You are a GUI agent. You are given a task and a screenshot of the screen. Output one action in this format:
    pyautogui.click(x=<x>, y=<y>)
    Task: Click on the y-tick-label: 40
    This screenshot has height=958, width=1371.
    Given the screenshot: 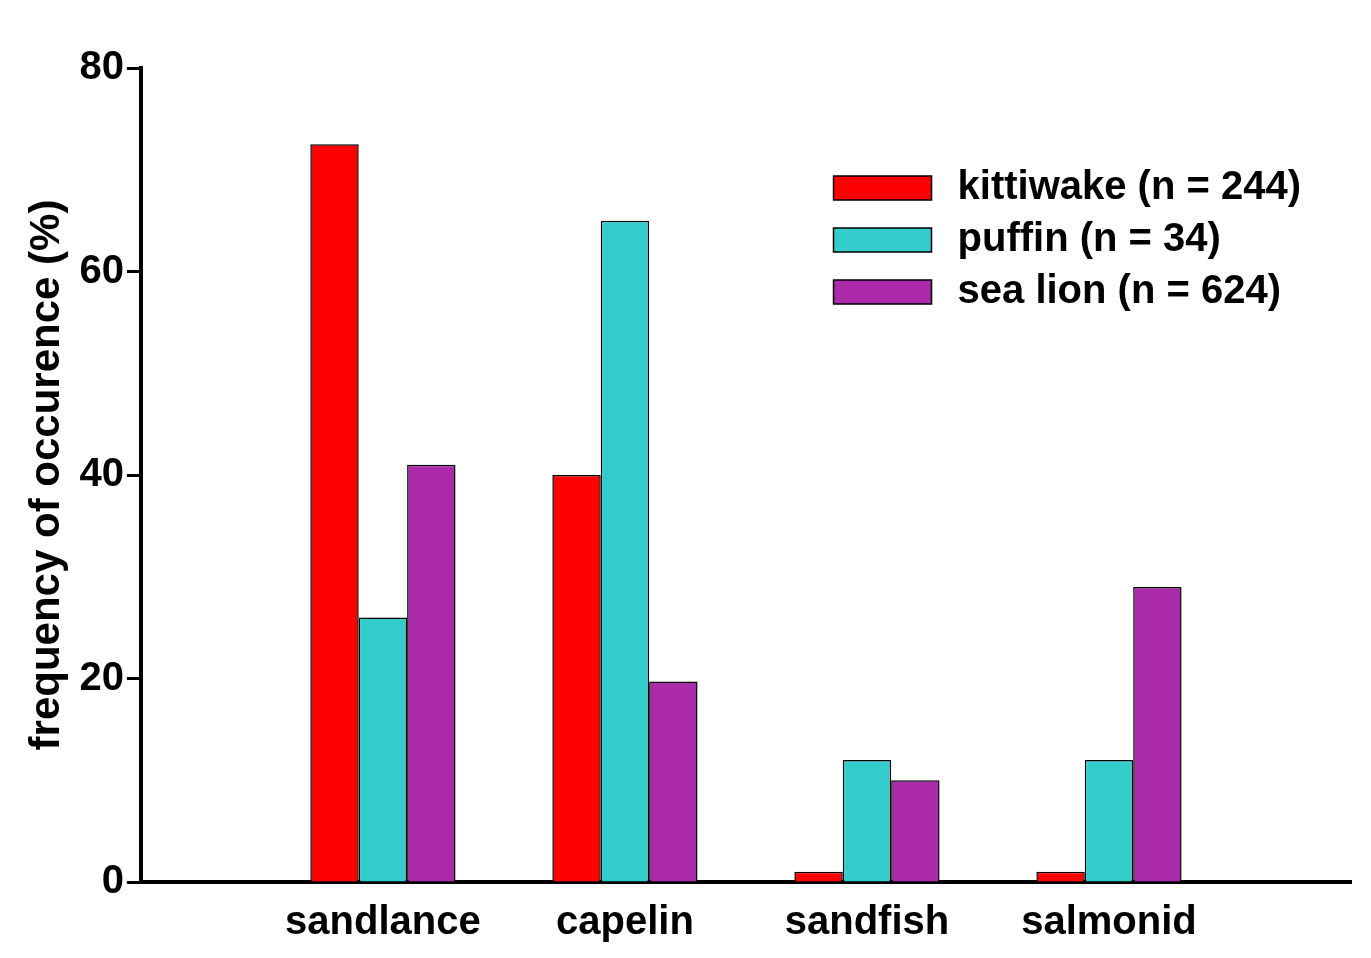 What is the action you would take?
    pyautogui.click(x=101, y=472)
    